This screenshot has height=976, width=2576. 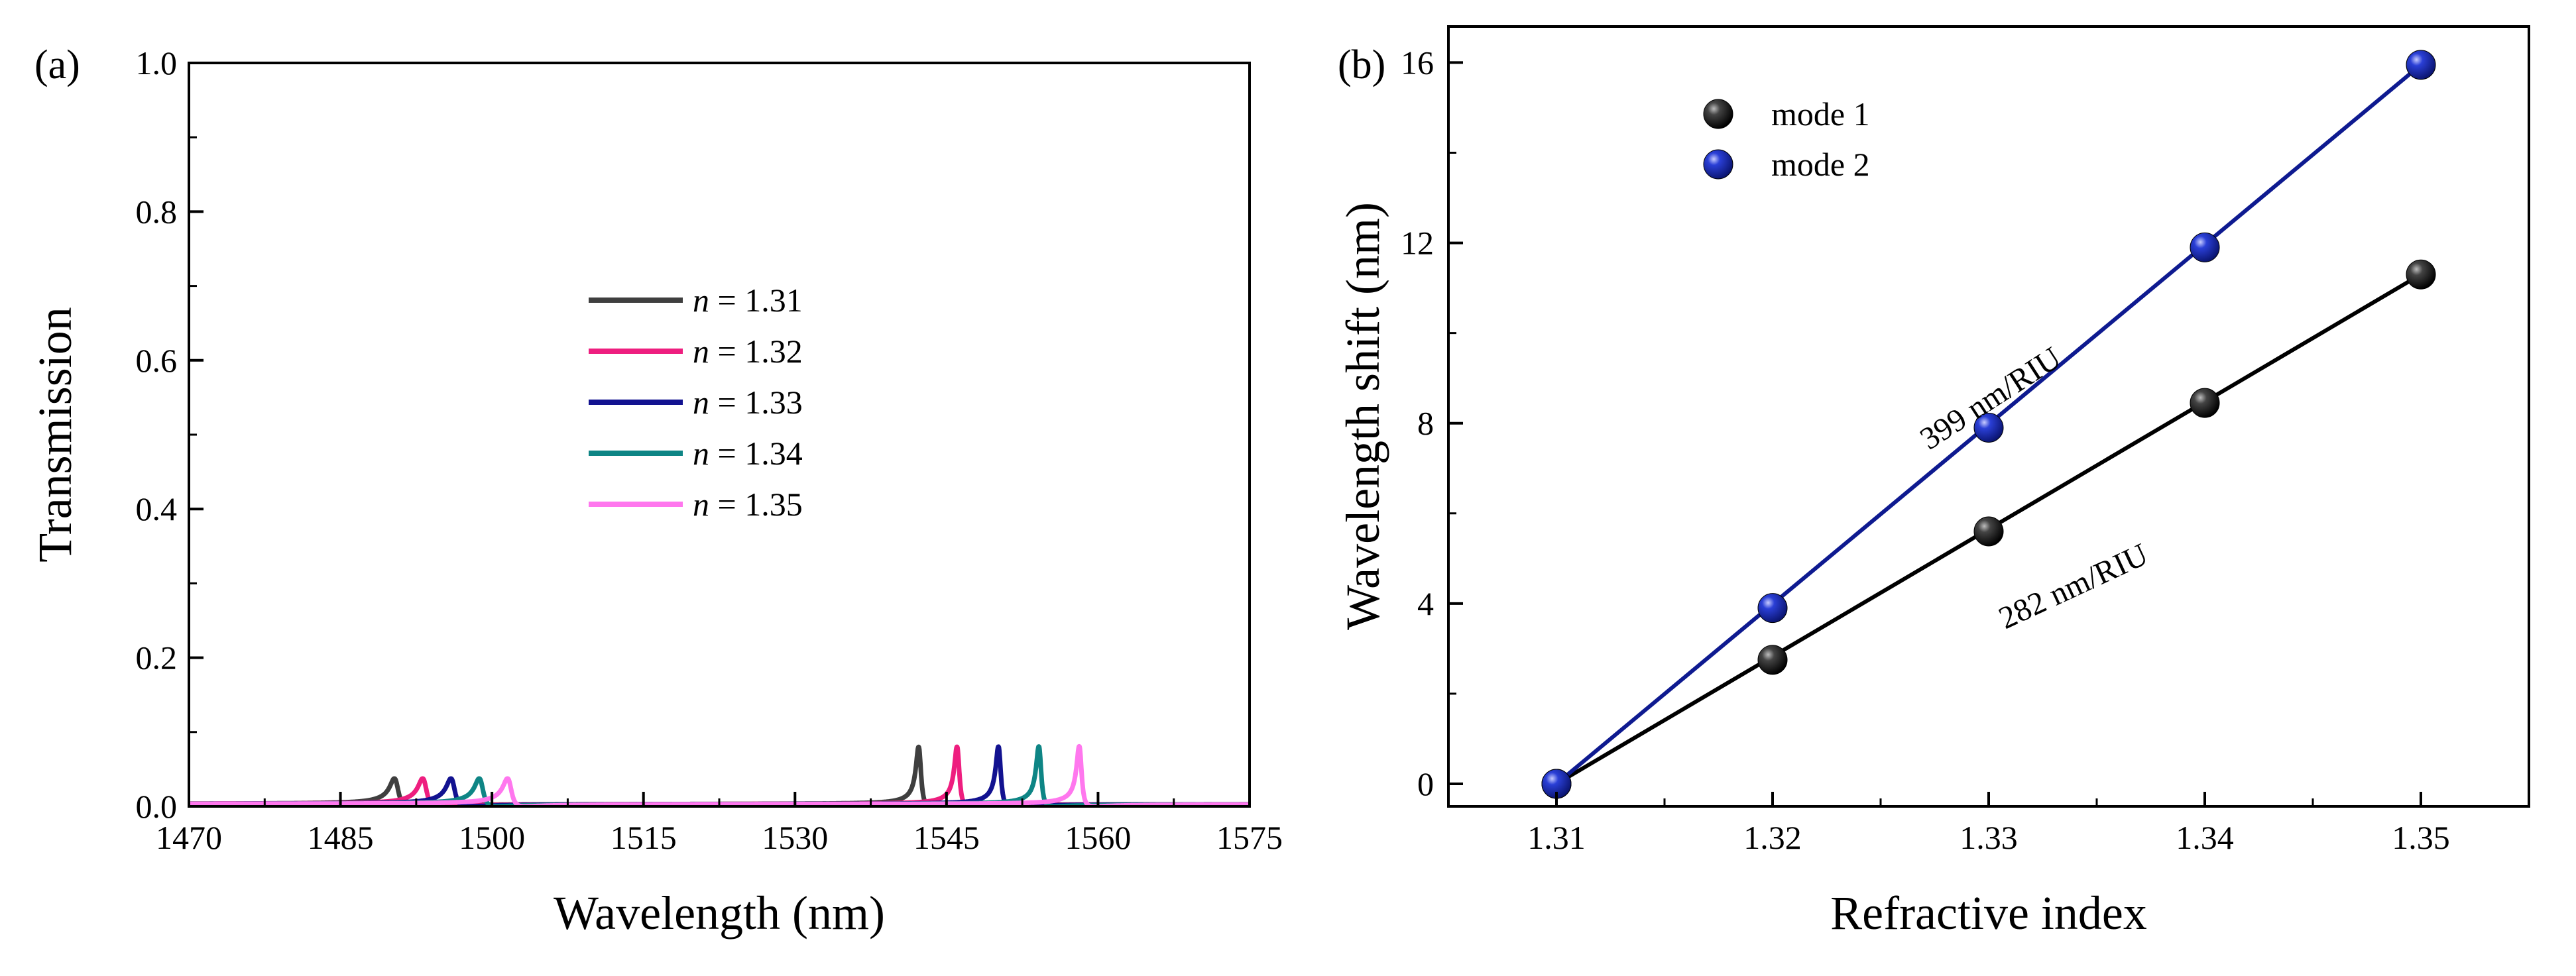 I want to click on panel-a-y-axis-title: Transmission, so click(x=55, y=434).